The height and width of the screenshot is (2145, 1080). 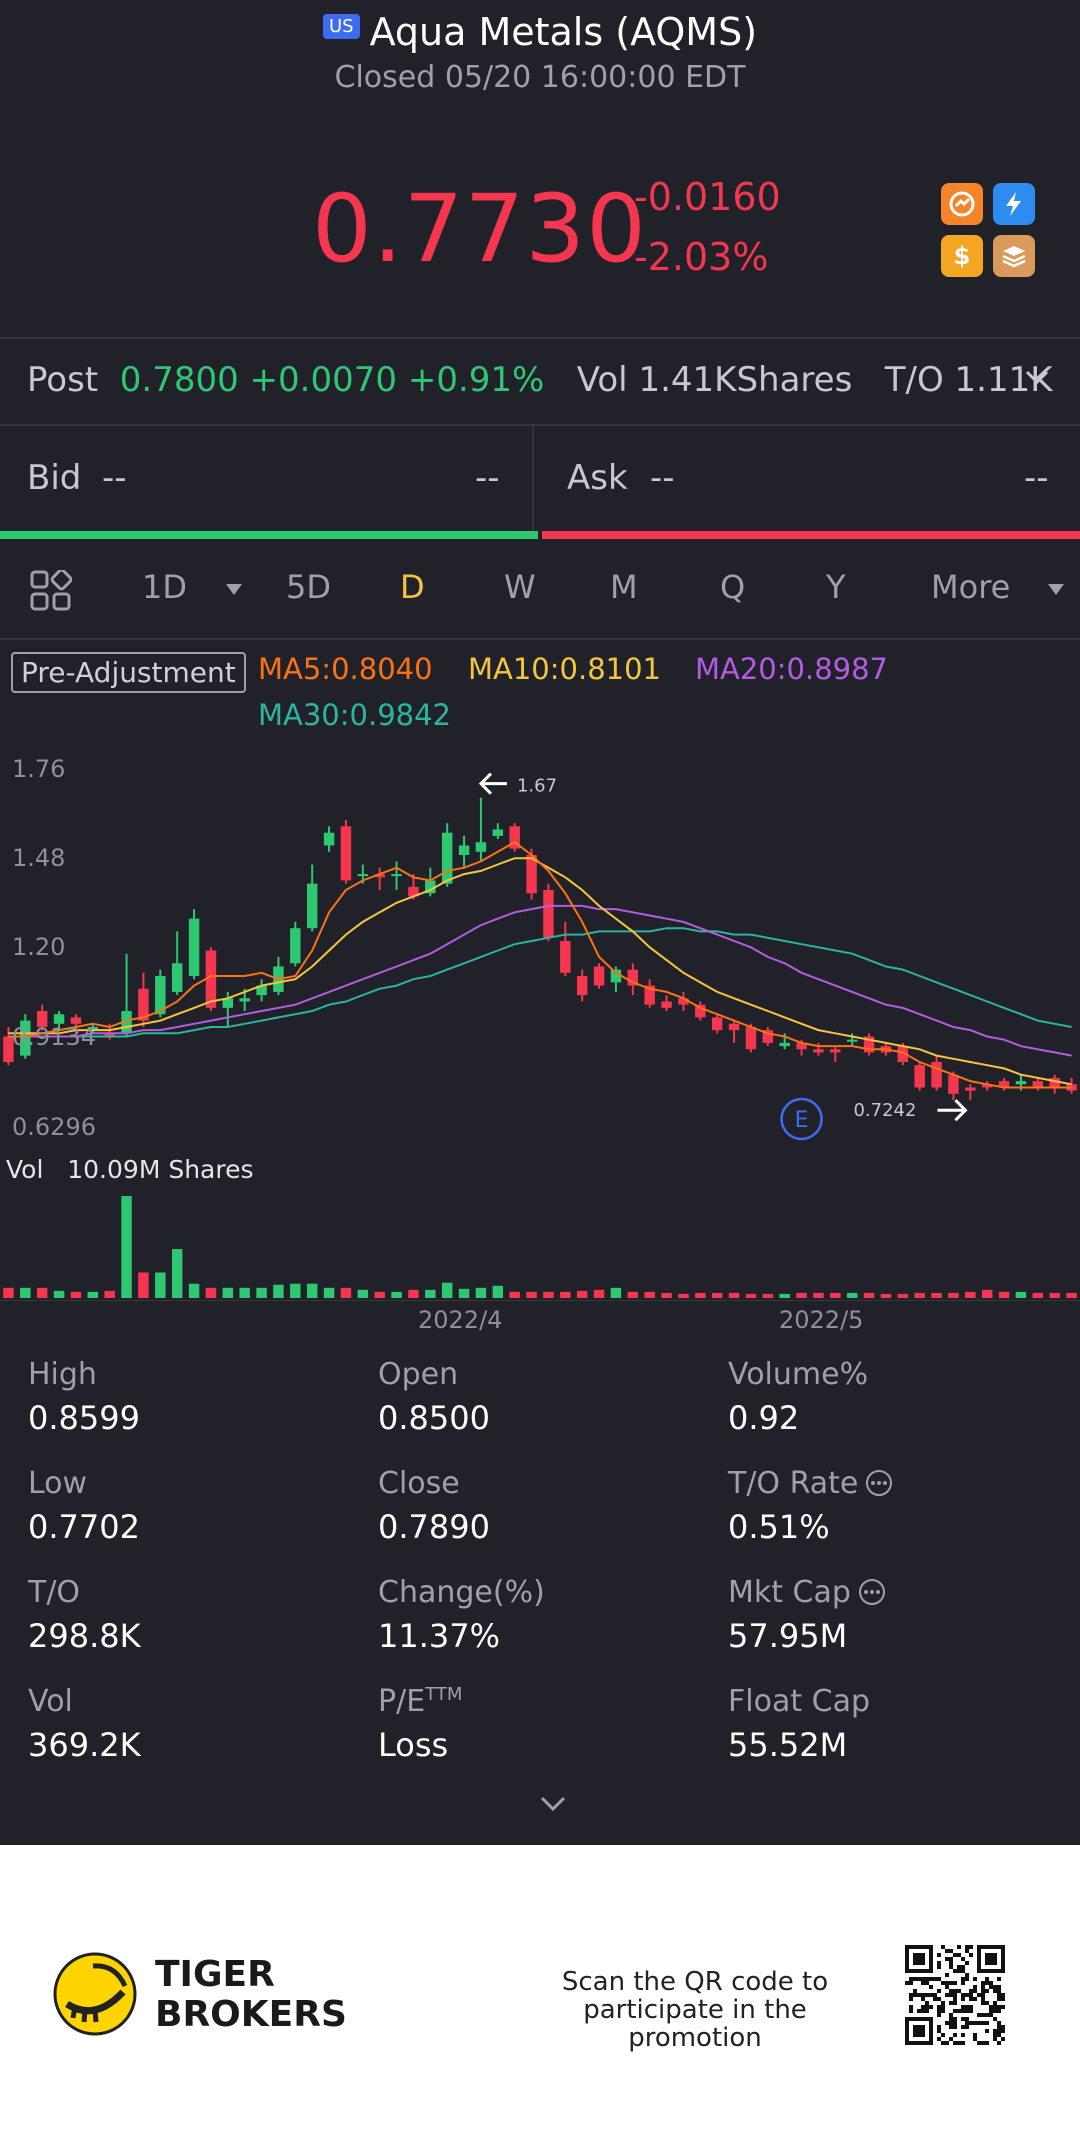 I want to click on tab-1d: 1D, so click(x=164, y=587).